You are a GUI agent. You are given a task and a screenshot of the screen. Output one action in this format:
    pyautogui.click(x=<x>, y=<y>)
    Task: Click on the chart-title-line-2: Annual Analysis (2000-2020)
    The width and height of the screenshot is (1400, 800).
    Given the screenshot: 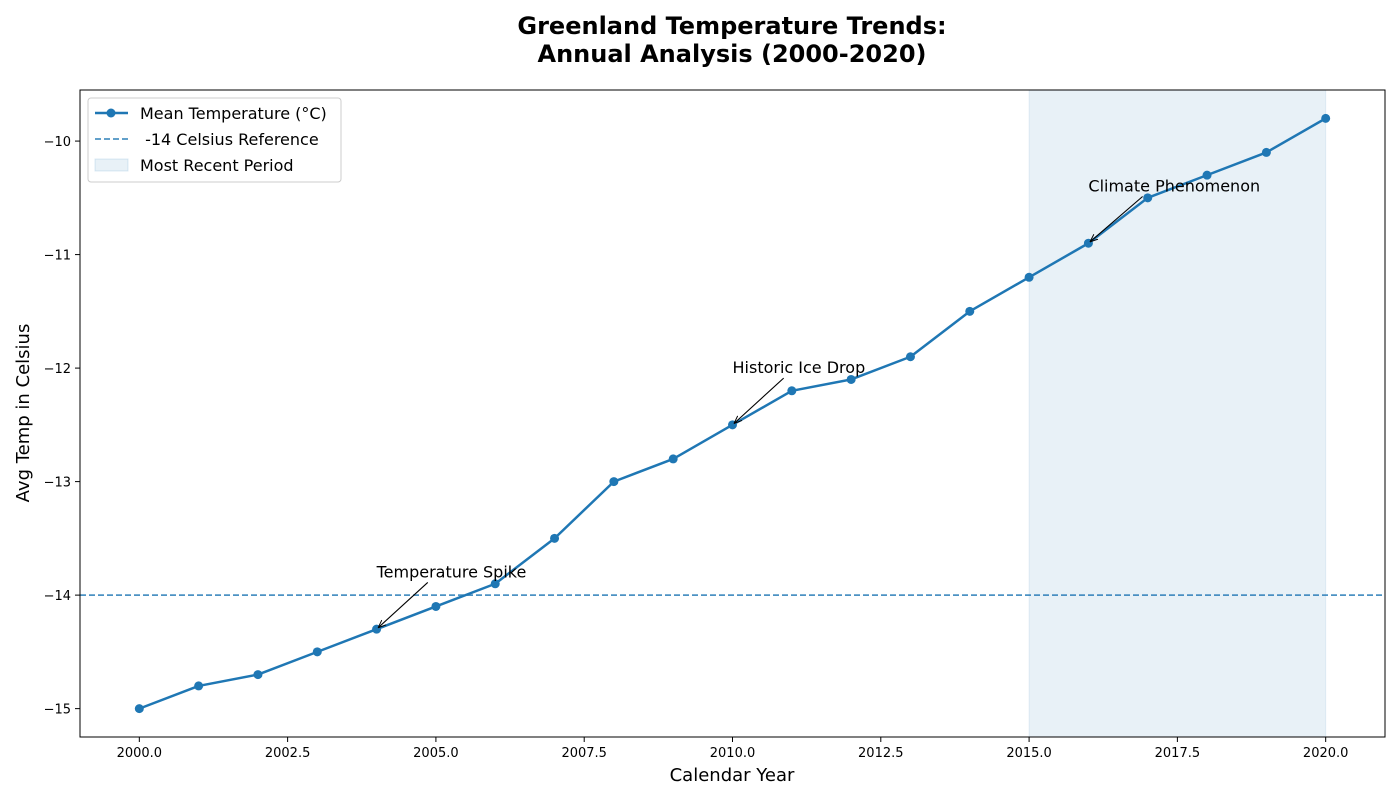 What is the action you would take?
    pyautogui.click(x=732, y=54)
    